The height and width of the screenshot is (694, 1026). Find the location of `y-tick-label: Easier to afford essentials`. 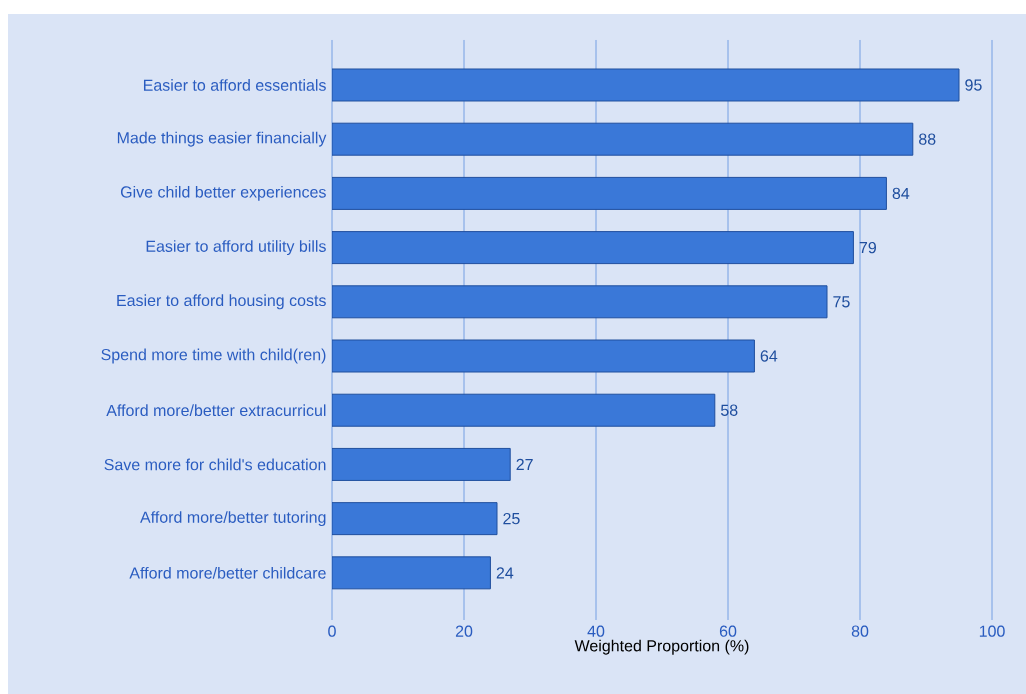

y-tick-label: Easier to afford essentials is located at coordinates (234, 85).